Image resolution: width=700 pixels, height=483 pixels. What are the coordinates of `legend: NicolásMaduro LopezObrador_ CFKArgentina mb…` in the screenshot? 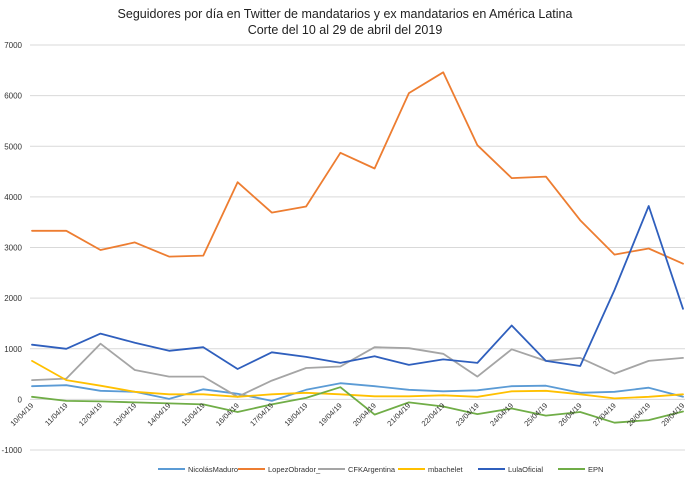 It's located at (380, 469).